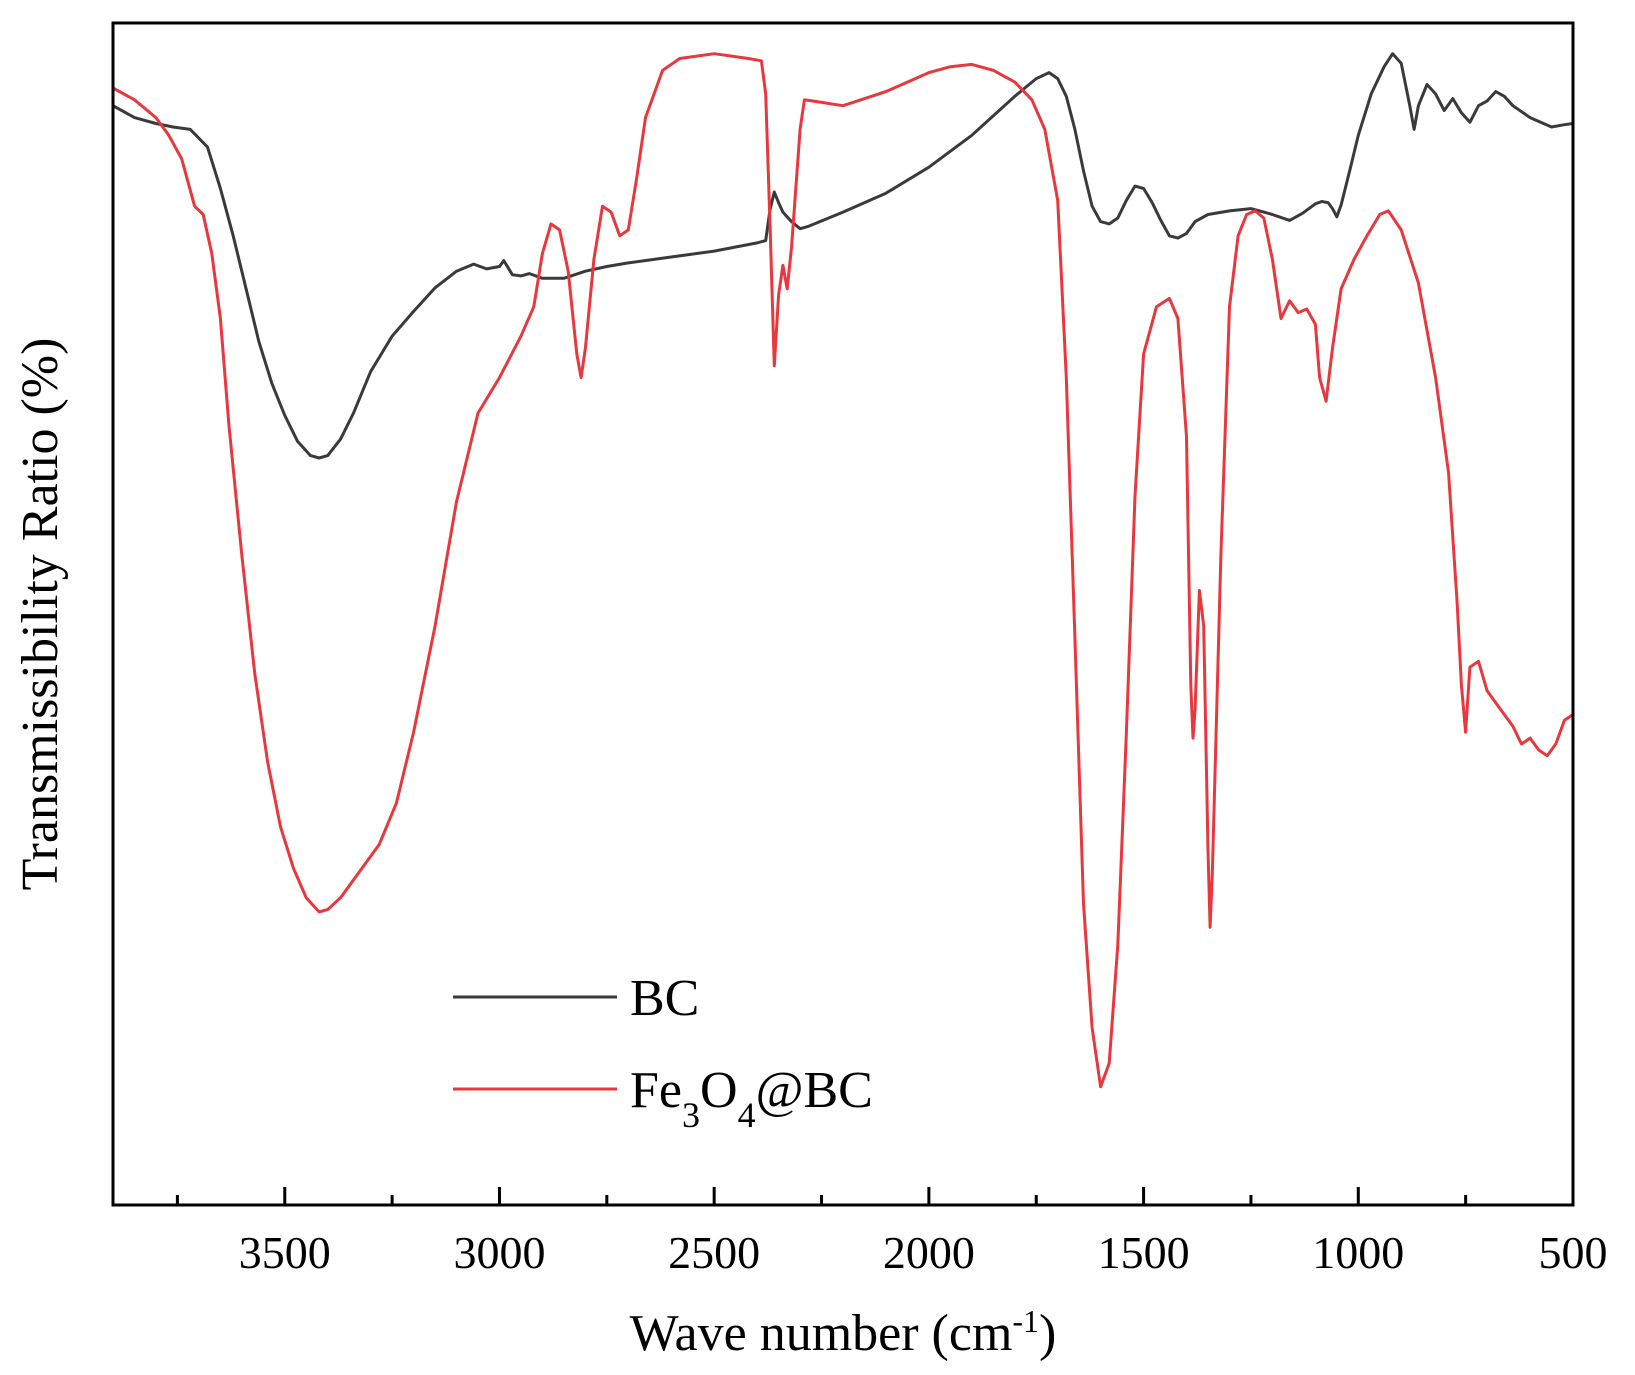 This screenshot has width=1635, height=1375. What do you see at coordinates (1573, 1252) in the screenshot?
I see `x-tick-label: 500` at bounding box center [1573, 1252].